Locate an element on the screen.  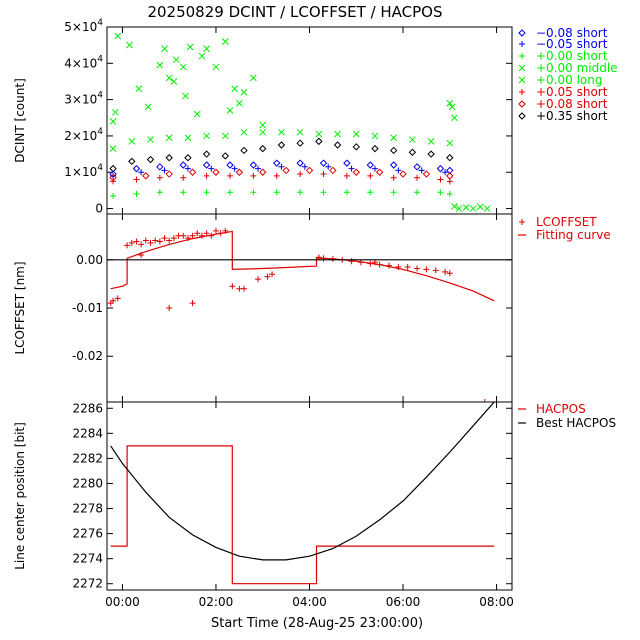
y-tick-label: 2276 is located at coordinates (87, 534).